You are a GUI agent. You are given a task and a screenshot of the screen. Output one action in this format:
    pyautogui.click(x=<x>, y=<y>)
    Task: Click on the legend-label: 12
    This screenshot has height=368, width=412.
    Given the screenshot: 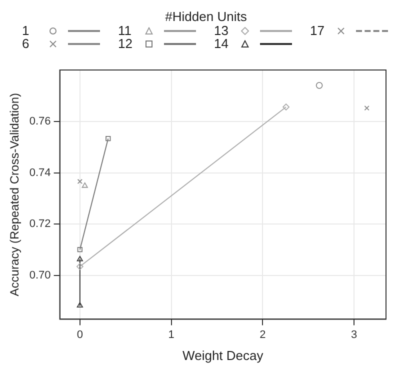 What is the action you would take?
    pyautogui.click(x=126, y=43)
    